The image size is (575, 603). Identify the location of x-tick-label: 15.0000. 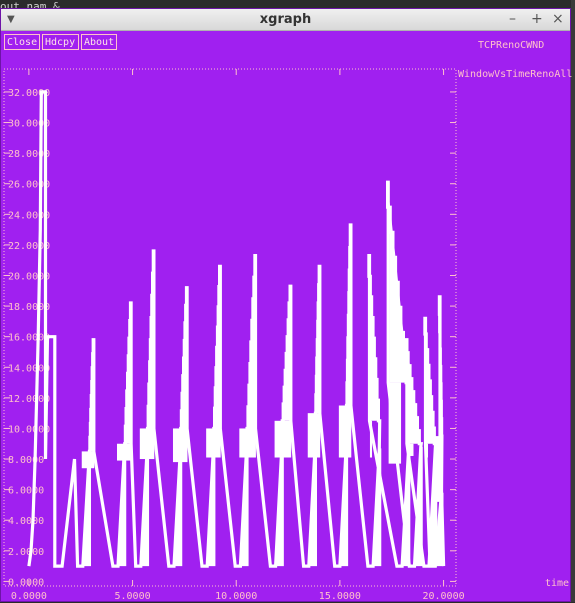
(340, 596).